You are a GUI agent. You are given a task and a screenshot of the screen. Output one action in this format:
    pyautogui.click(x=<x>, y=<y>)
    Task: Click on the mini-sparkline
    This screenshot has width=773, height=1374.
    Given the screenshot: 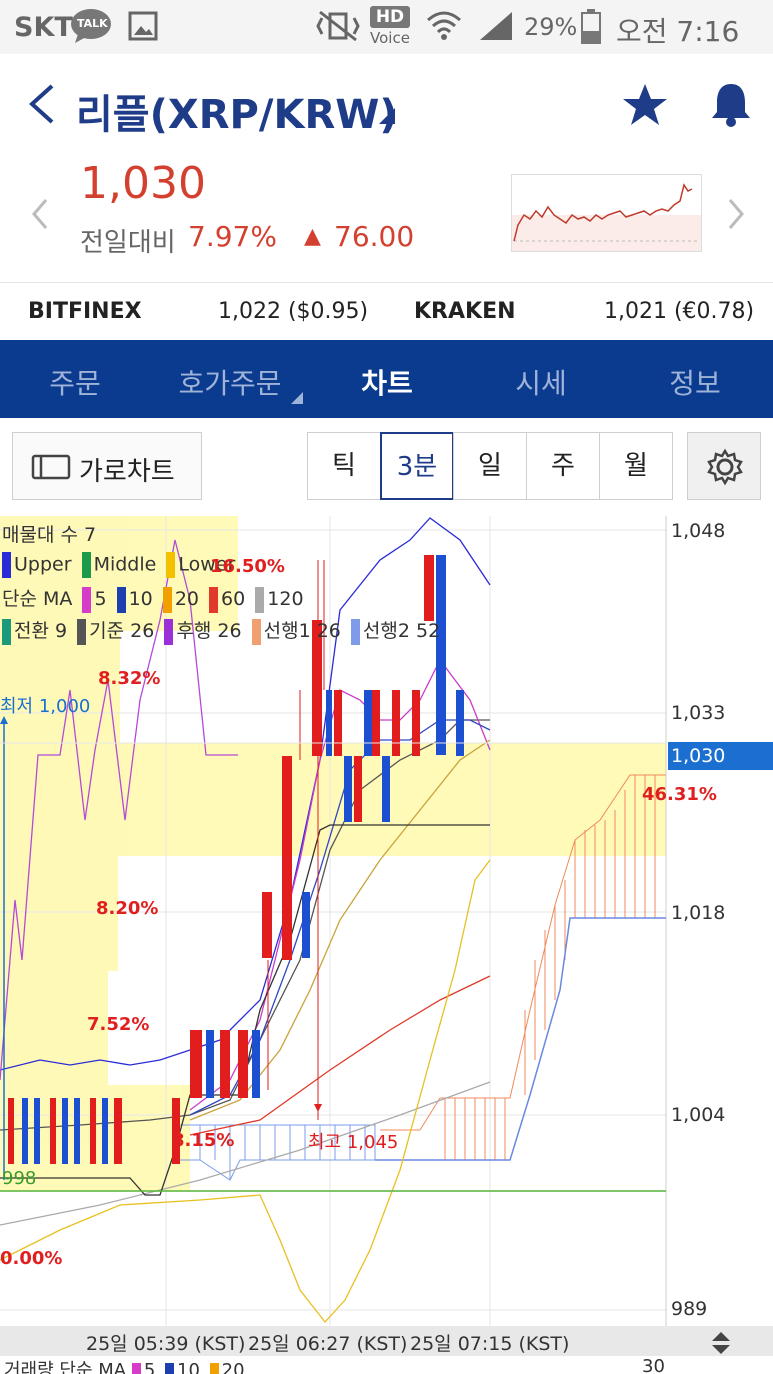 What is the action you would take?
    pyautogui.click(x=606, y=213)
    